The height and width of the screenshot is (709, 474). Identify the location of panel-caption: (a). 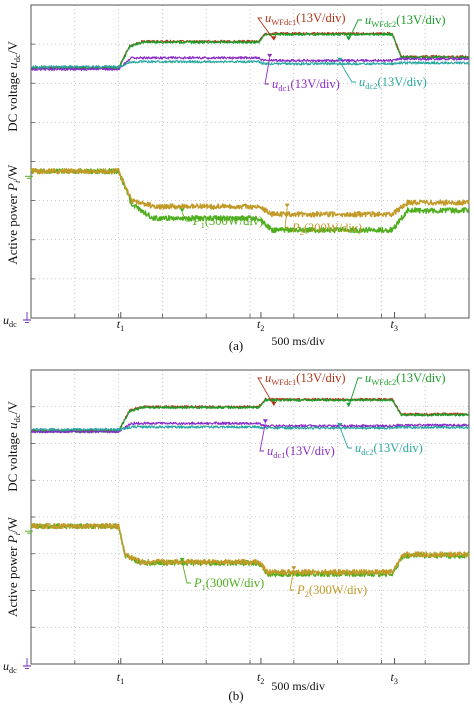
(236, 345).